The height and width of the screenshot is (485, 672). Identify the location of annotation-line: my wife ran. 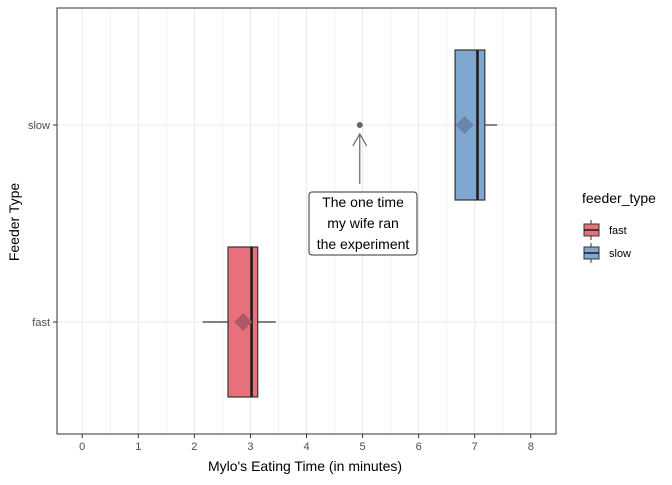
(363, 223).